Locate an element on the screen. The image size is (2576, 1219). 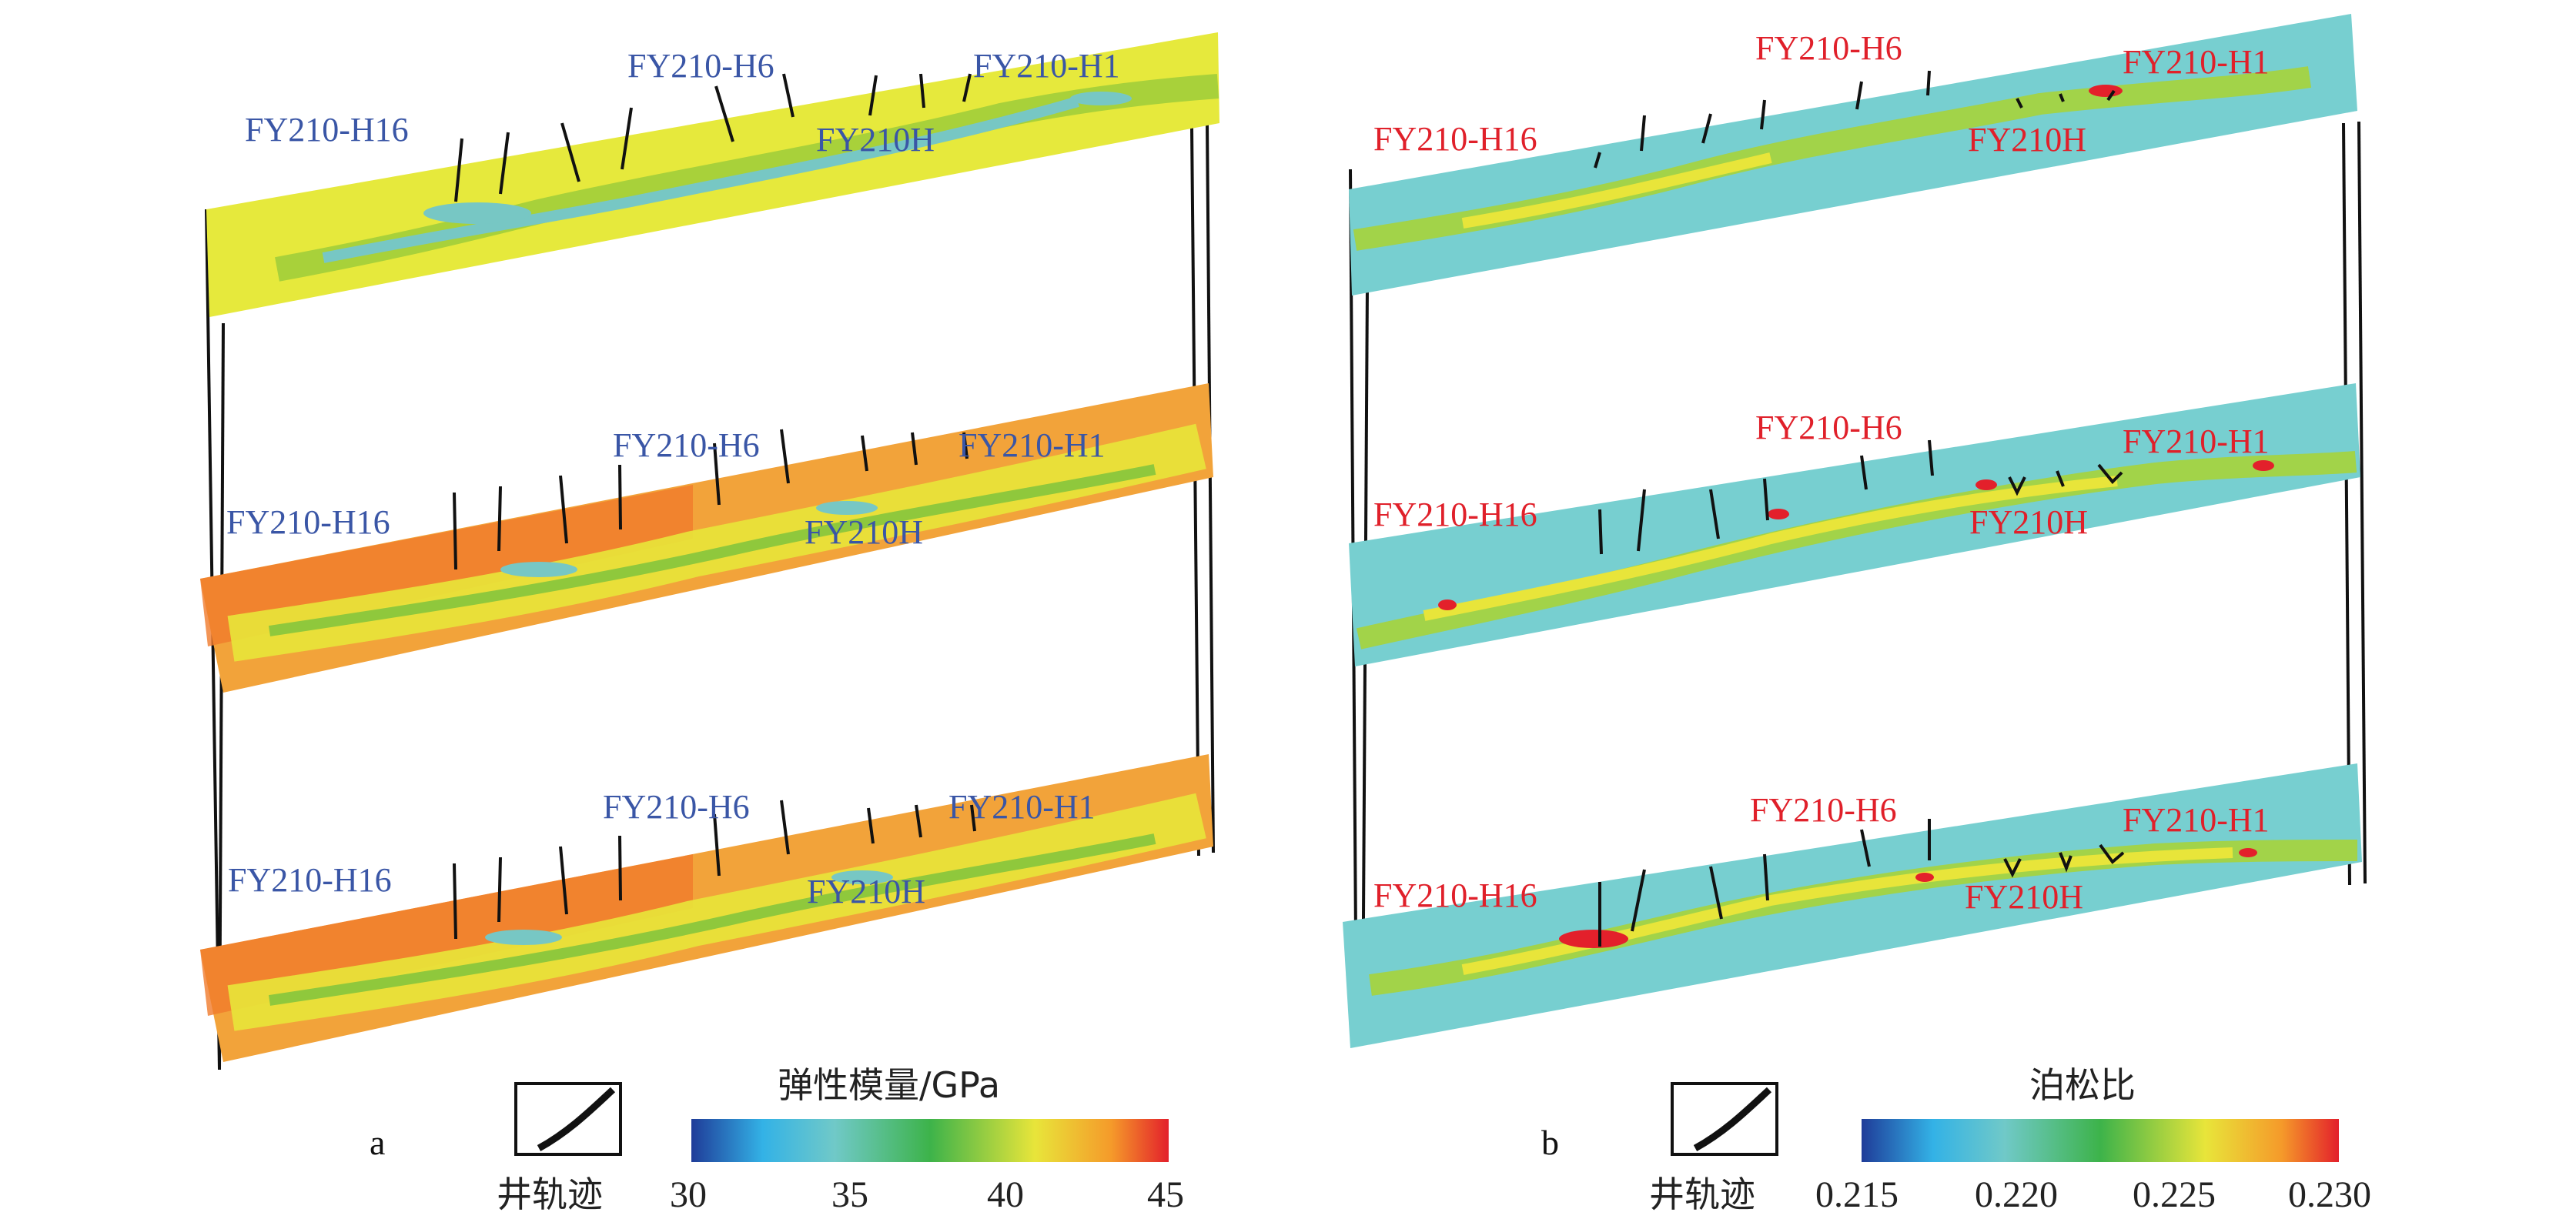
colorbar-a is located at coordinates (930, 1140).